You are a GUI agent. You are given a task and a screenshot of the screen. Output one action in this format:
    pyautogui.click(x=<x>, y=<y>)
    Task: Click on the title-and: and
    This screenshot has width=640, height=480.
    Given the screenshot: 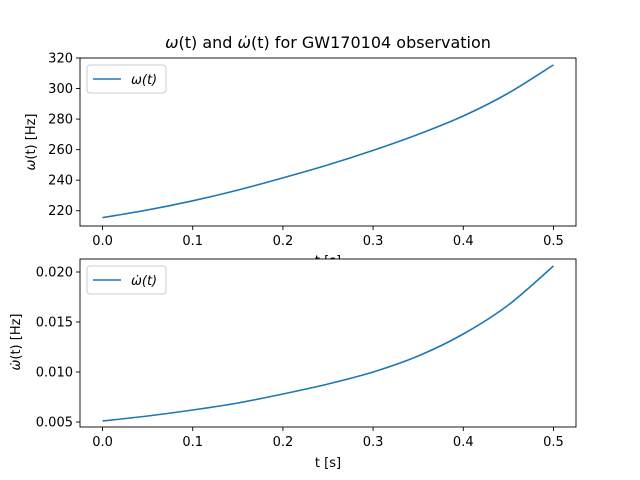 What is the action you would take?
    pyautogui.click(x=217, y=42)
    